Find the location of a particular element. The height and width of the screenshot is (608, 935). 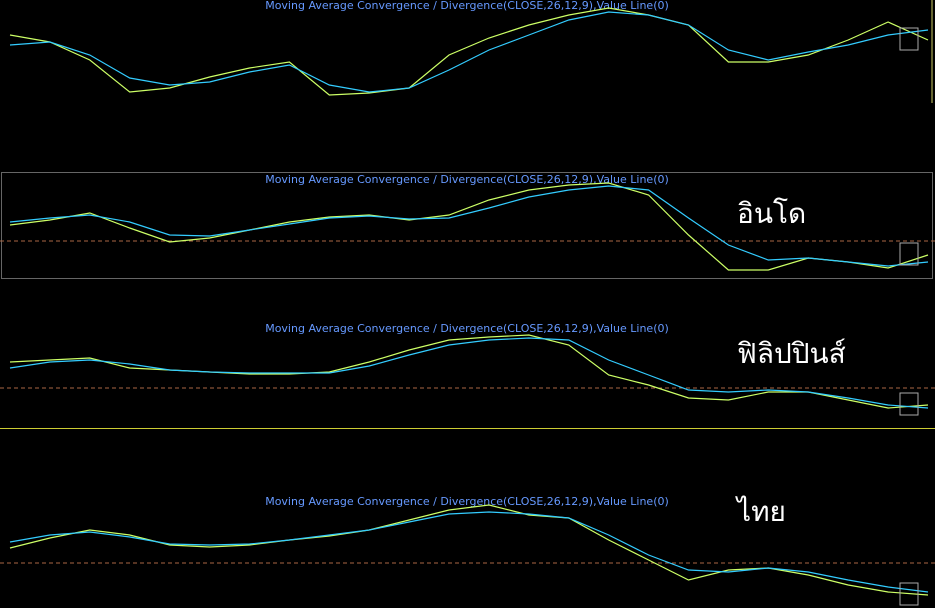

panel-annotation: ไทย is located at coordinates (760, 511).